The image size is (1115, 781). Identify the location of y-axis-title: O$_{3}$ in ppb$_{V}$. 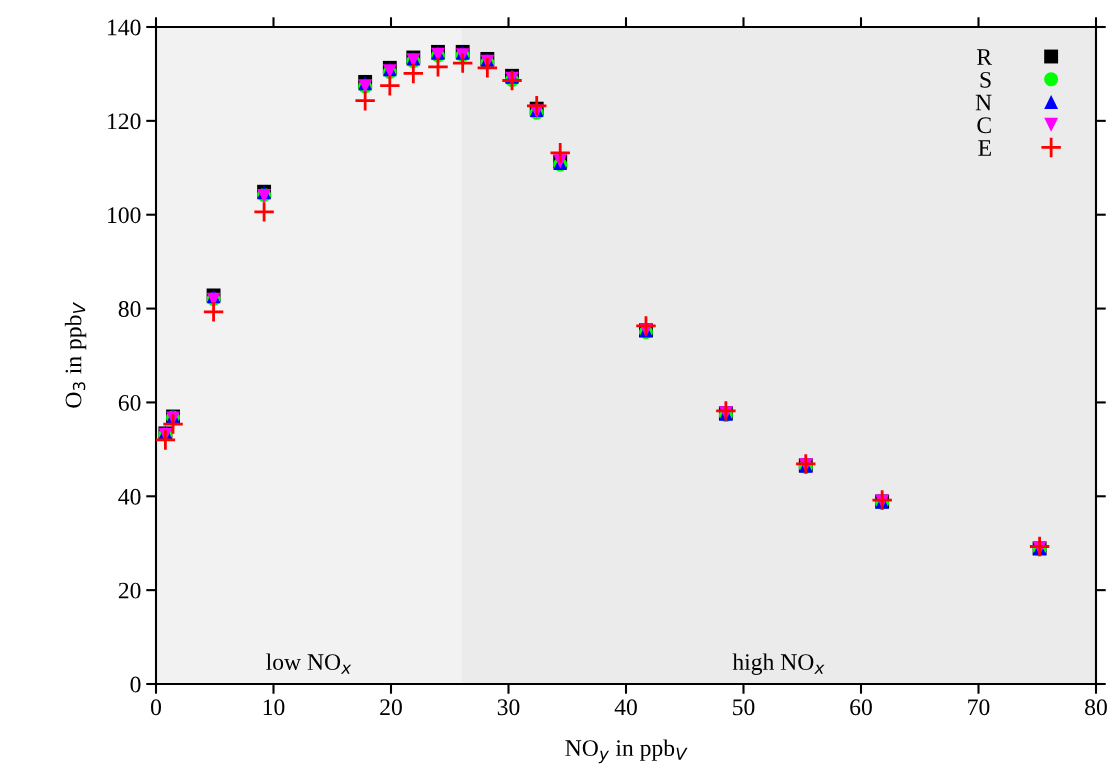
(75, 355).